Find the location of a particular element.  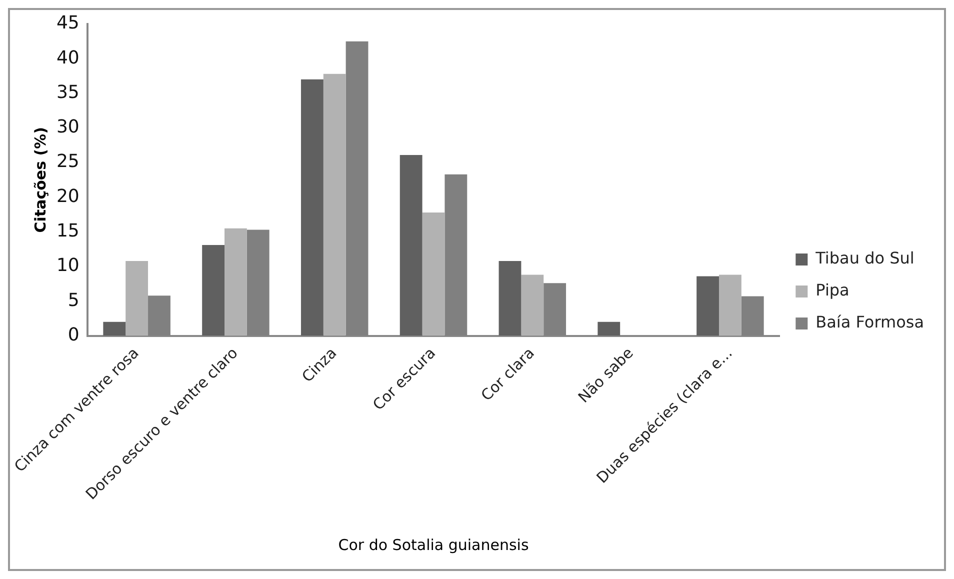

y-tick-label: 20 is located at coordinates (68, 196).